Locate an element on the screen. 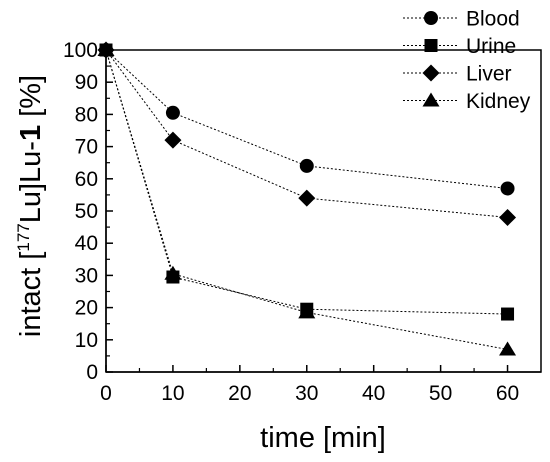  legend-label-liver: Liver is located at coordinates (489, 74).